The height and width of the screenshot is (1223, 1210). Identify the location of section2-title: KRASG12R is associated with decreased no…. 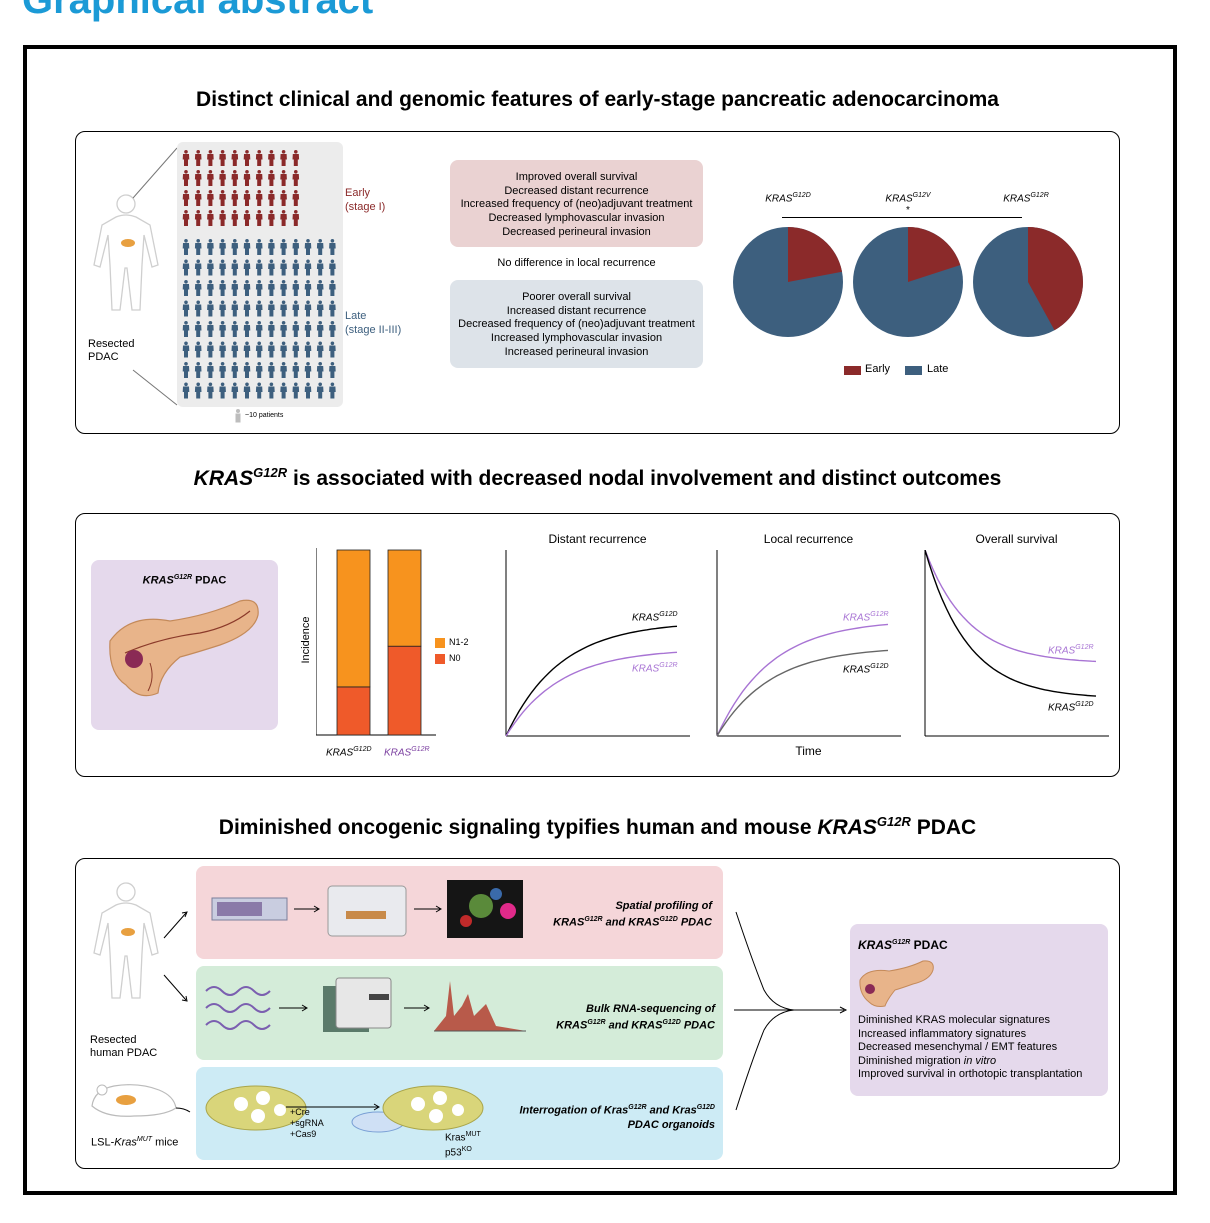
(597, 478).